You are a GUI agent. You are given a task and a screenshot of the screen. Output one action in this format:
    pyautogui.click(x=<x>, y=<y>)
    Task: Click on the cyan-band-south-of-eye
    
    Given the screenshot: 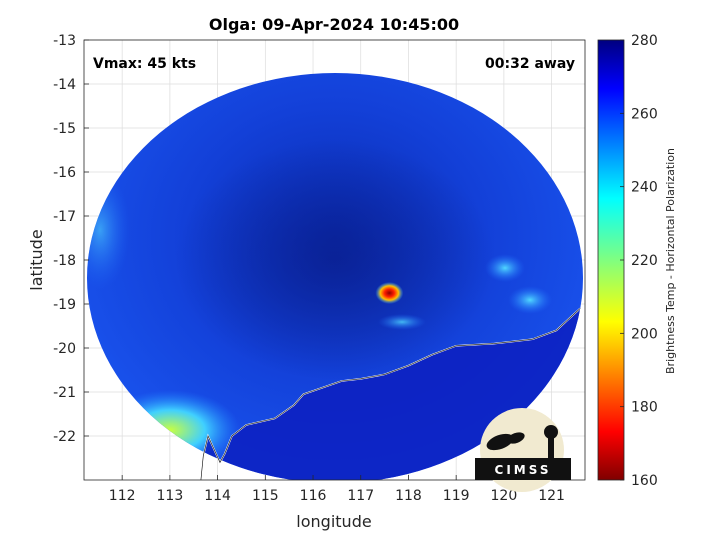 What is the action you would take?
    pyautogui.click(x=402, y=322)
    